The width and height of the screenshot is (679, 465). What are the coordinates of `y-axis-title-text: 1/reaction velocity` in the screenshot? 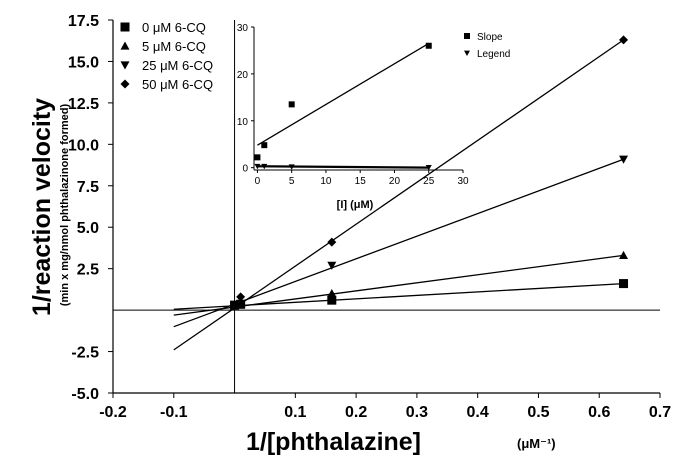 It's located at (42, 207).